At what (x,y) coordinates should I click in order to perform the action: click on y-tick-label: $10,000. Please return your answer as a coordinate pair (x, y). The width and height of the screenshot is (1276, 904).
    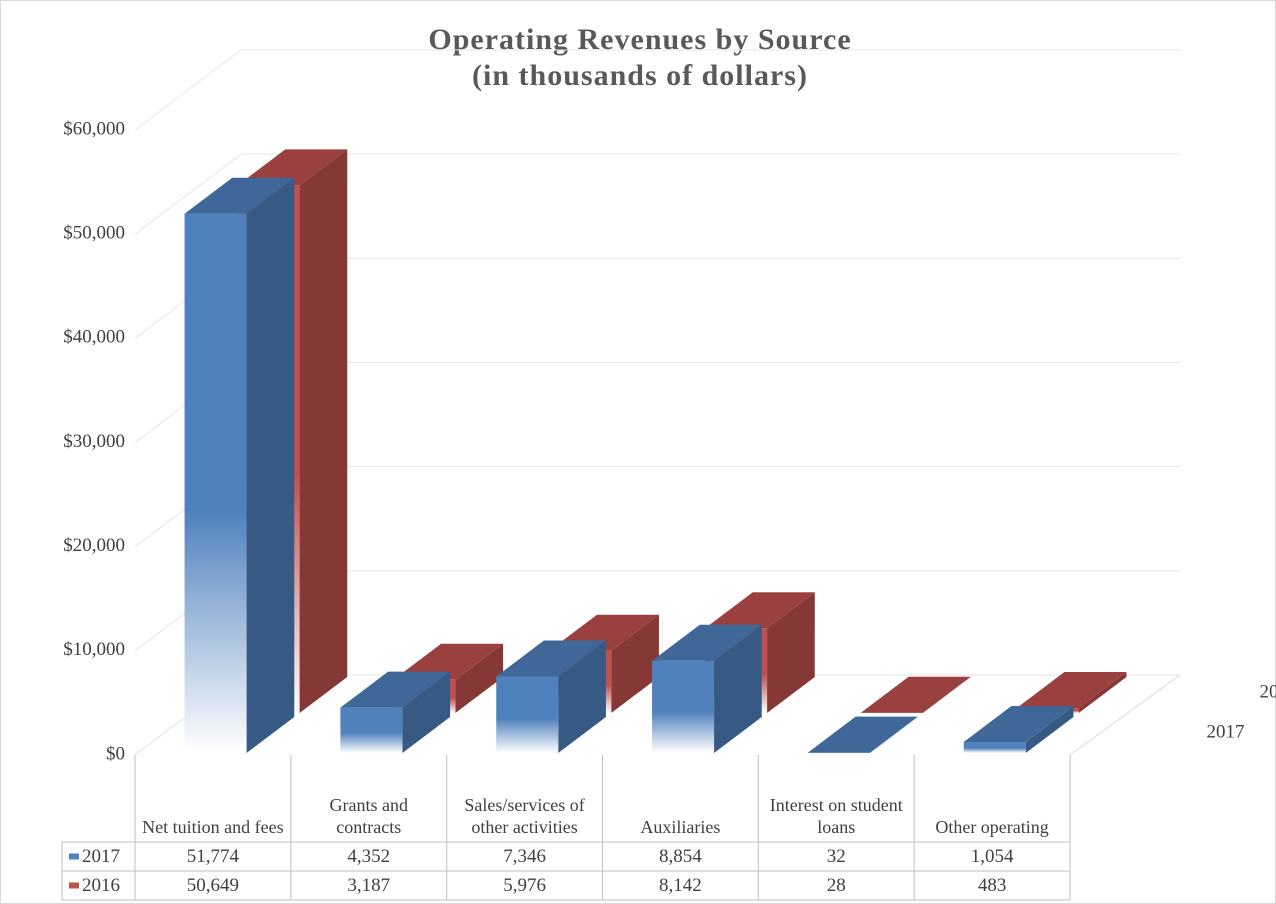
    Looking at the image, I should click on (94, 649).